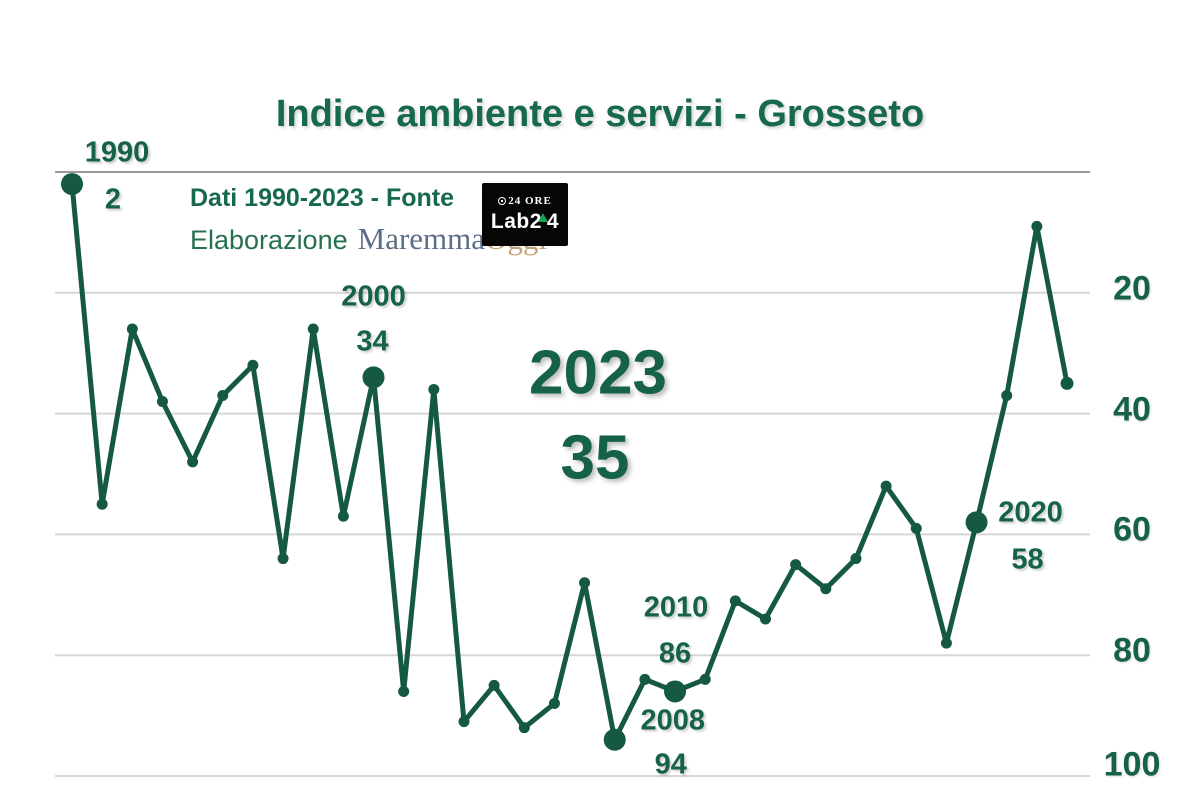 This screenshot has width=1200, height=800. What do you see at coordinates (1030, 512) in the screenshot?
I see `annotation-year: 2020` at bounding box center [1030, 512].